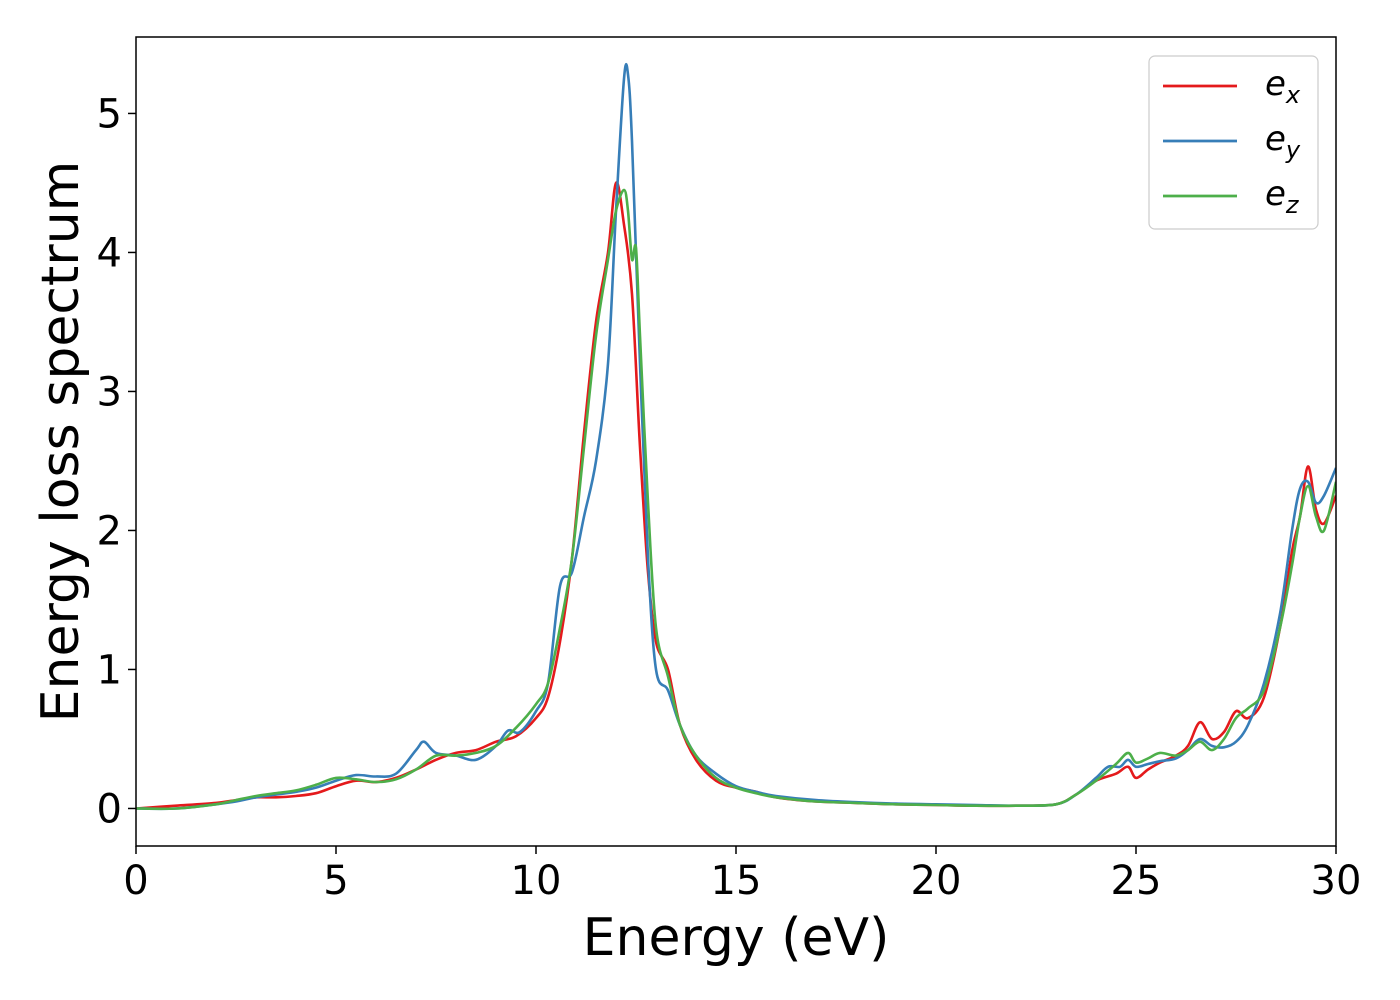 This screenshot has width=1400, height=1000. I want to click on x-axis-title: Energy (eV), so click(736, 938).